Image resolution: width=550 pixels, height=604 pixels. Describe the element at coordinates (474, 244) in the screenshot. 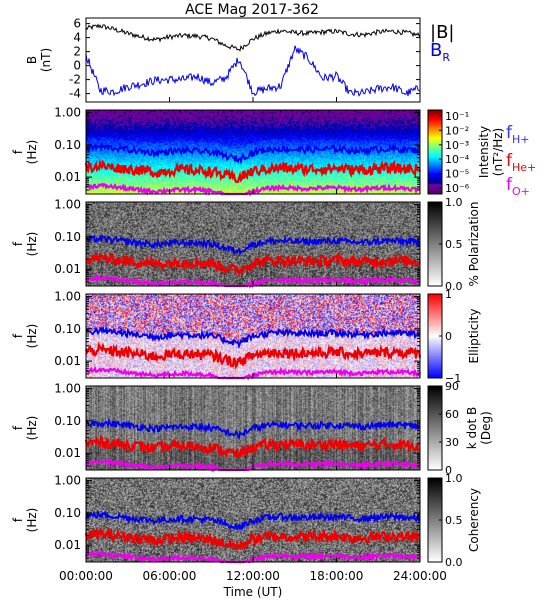

I see `colorbar-label: % Polarization` at that location.